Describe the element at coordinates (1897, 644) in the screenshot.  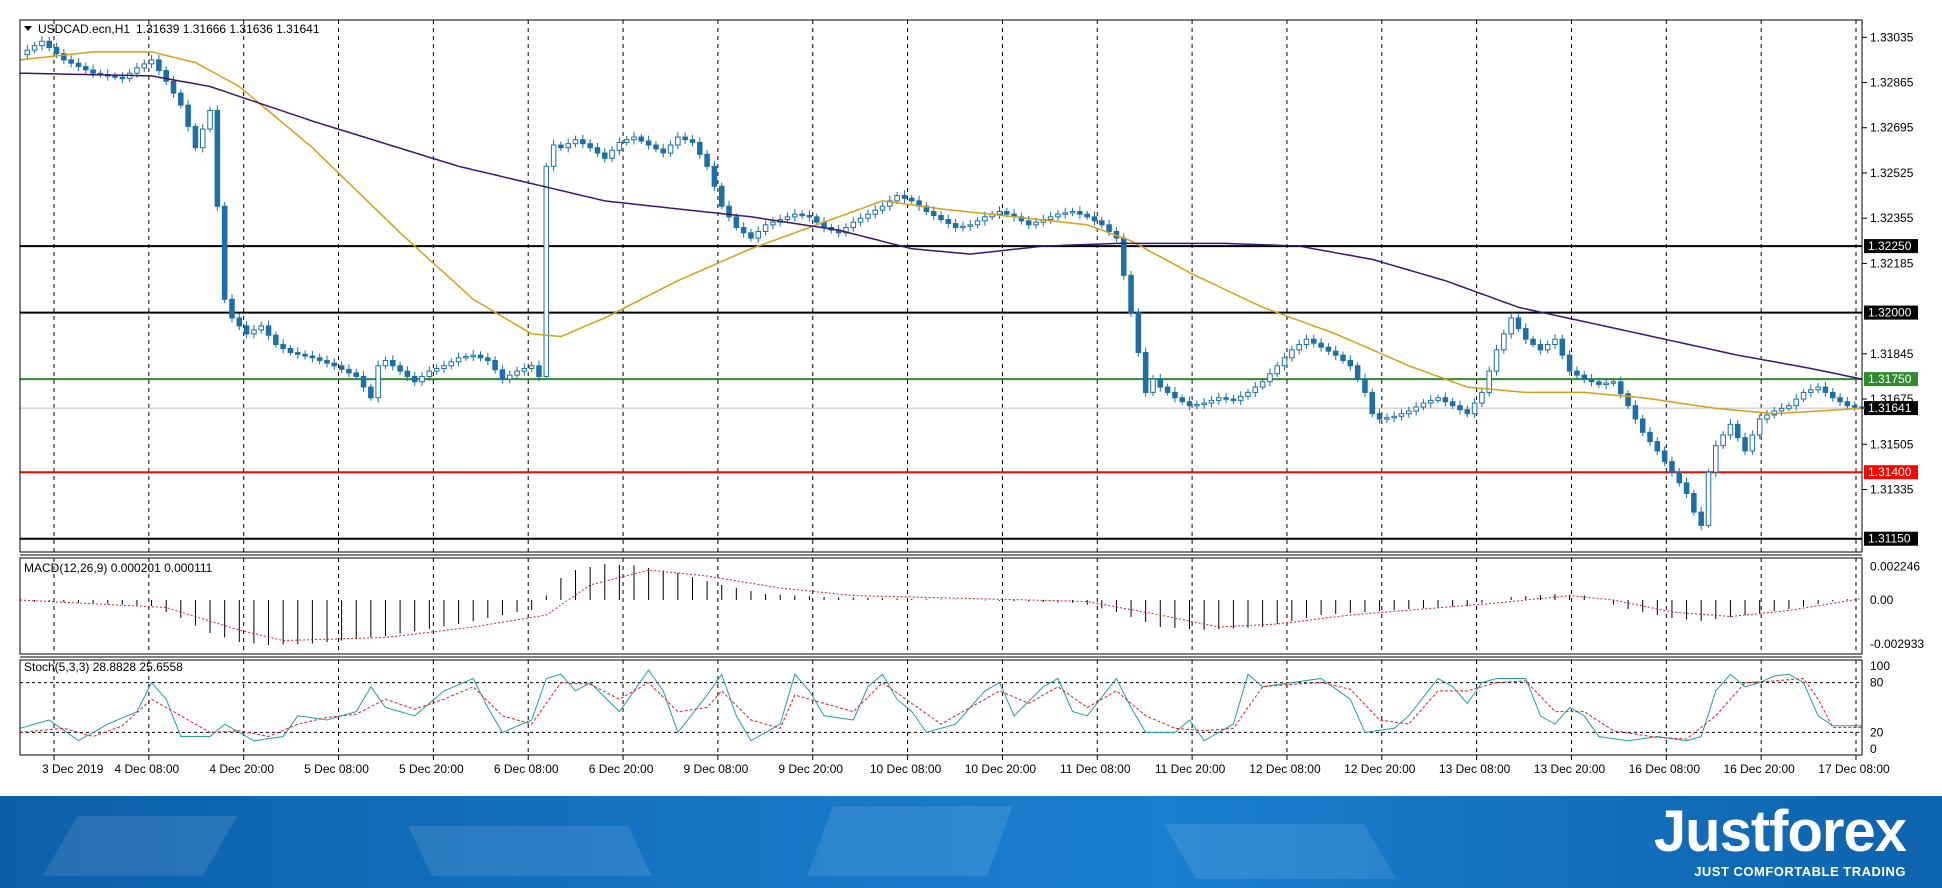
I see `macd-y-tick-label: -0.002933` at that location.